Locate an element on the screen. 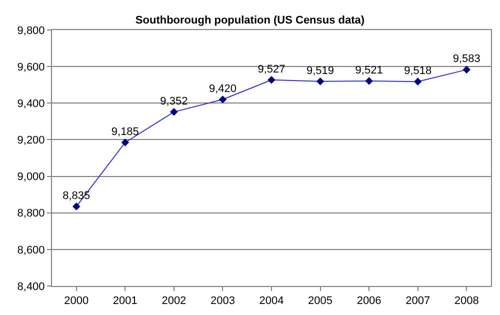  x-tick-label: 2008 is located at coordinates (466, 301).